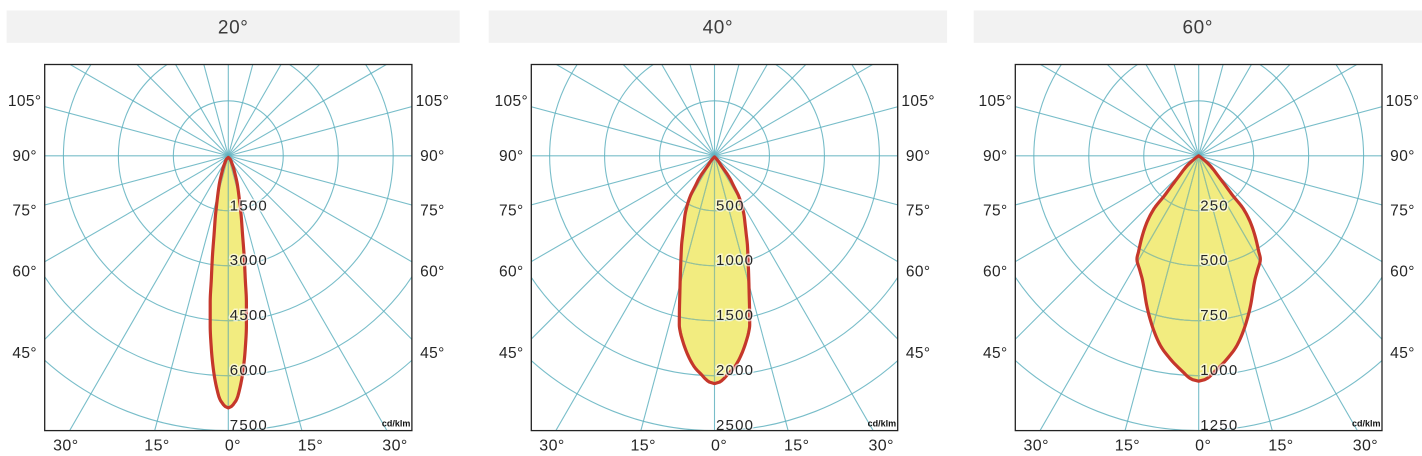  Describe the element at coordinates (249, 260) in the screenshot. I see `svg-text: 3000` at that location.